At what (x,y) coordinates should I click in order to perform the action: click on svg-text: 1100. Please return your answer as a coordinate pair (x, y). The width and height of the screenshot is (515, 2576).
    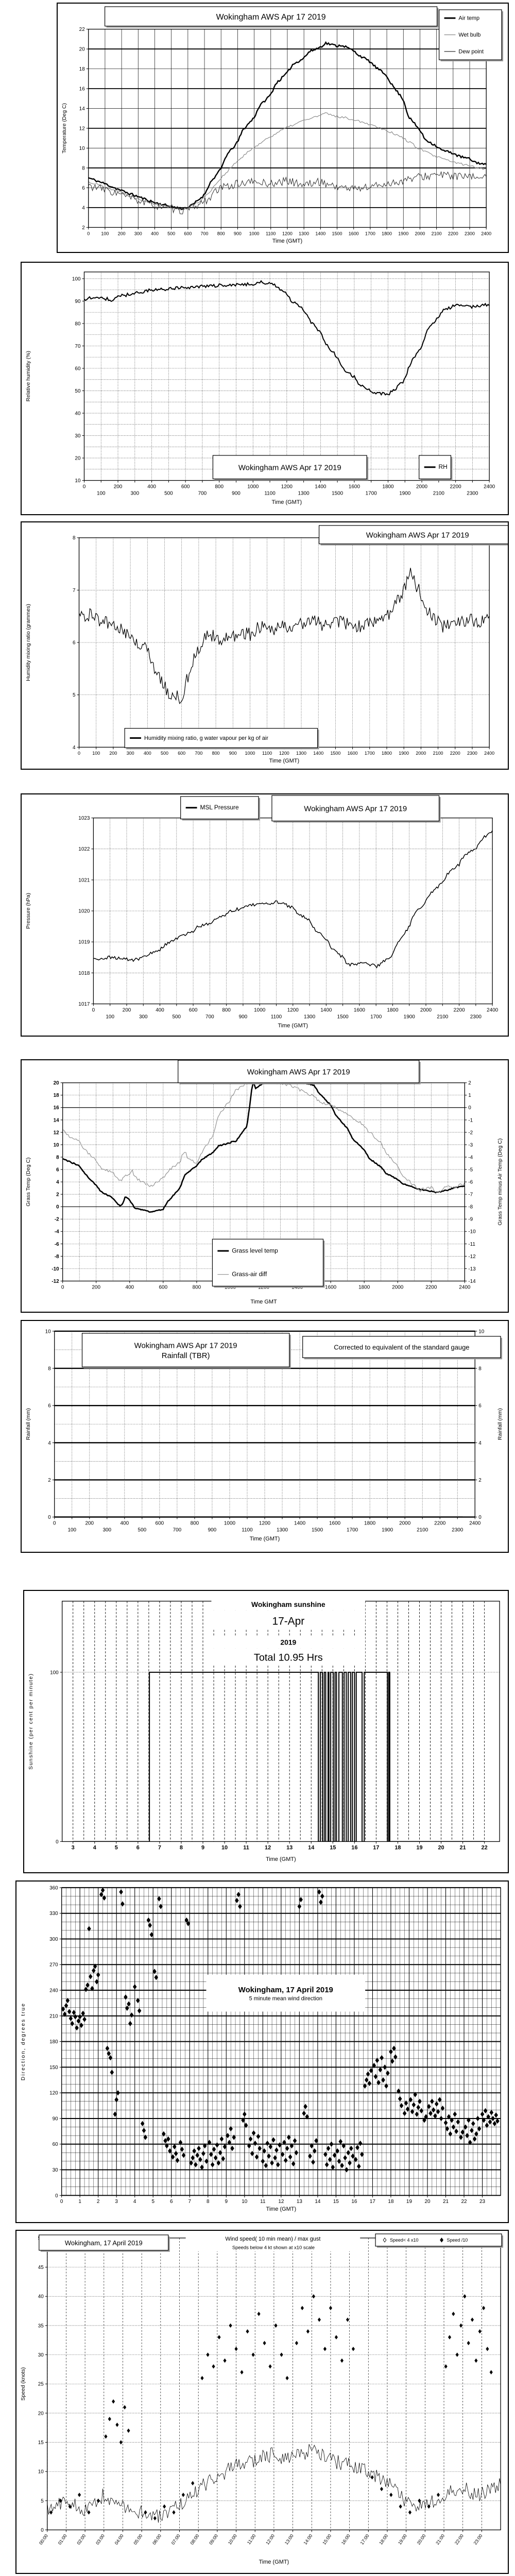
    Looking at the image, I should click on (271, 233).